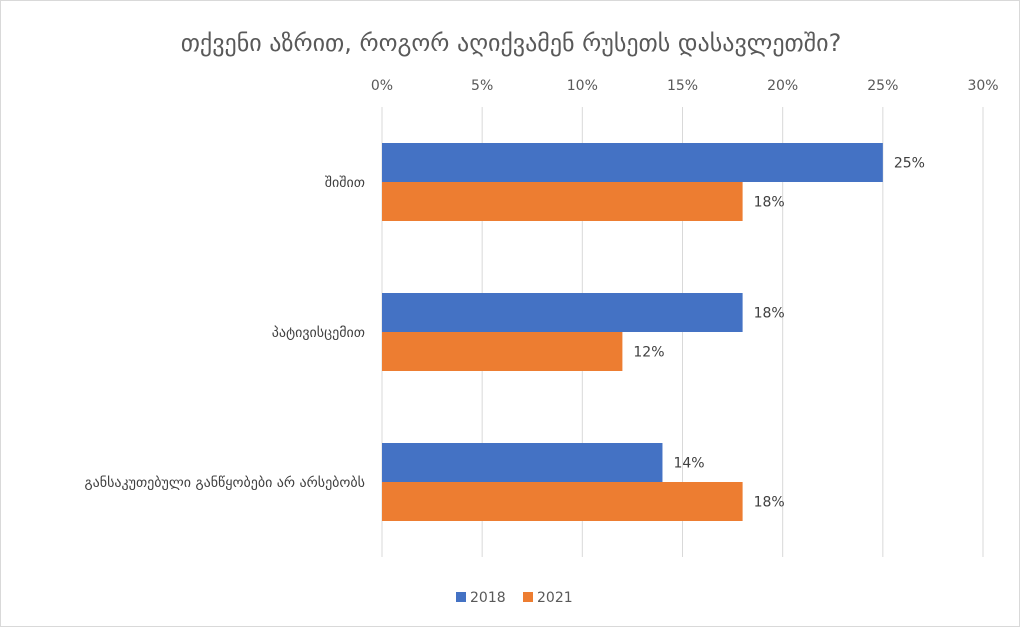 The image size is (1020, 628). What do you see at coordinates (345, 183) in the screenshot?
I see `category-label: შიშით` at bounding box center [345, 183].